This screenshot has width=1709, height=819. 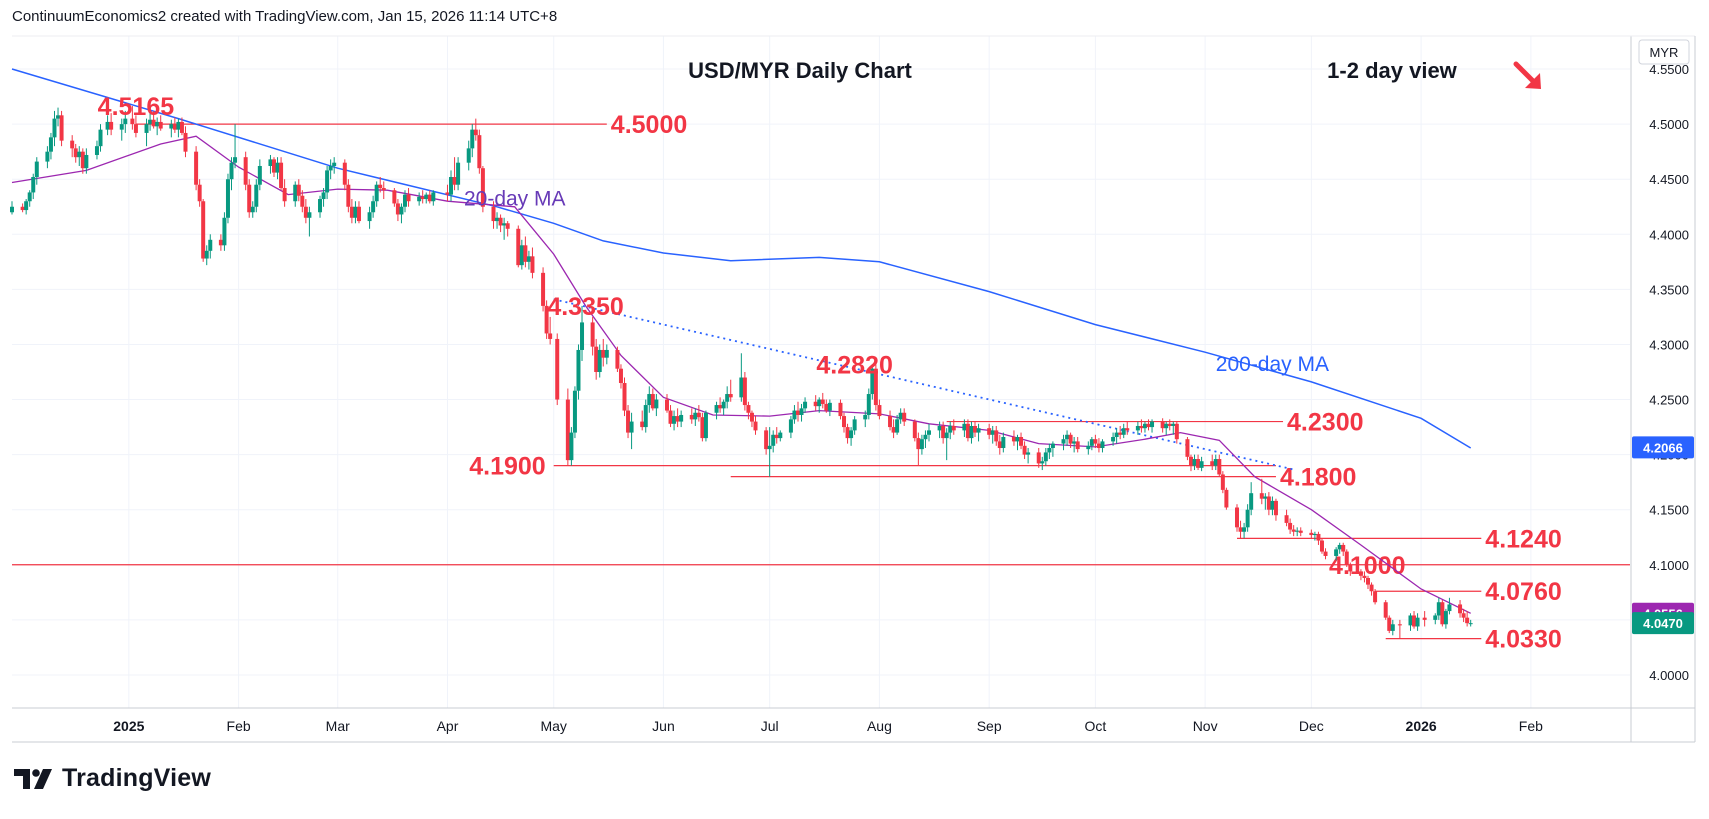 What do you see at coordinates (1664, 52) in the screenshot?
I see `symbol-badge` at bounding box center [1664, 52].